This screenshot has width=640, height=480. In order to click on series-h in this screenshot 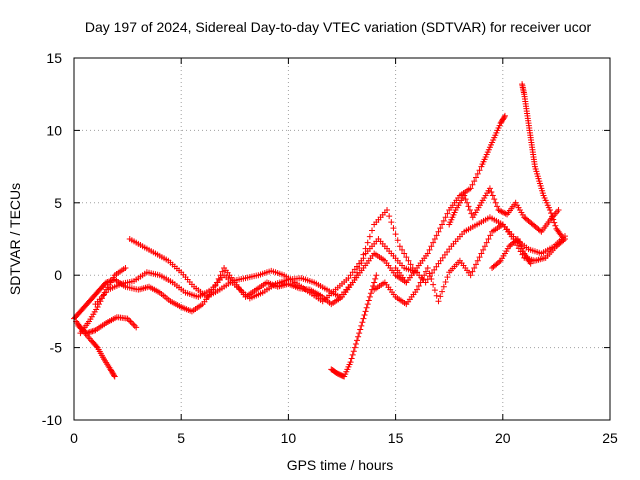, I will do `click(469, 264)`.